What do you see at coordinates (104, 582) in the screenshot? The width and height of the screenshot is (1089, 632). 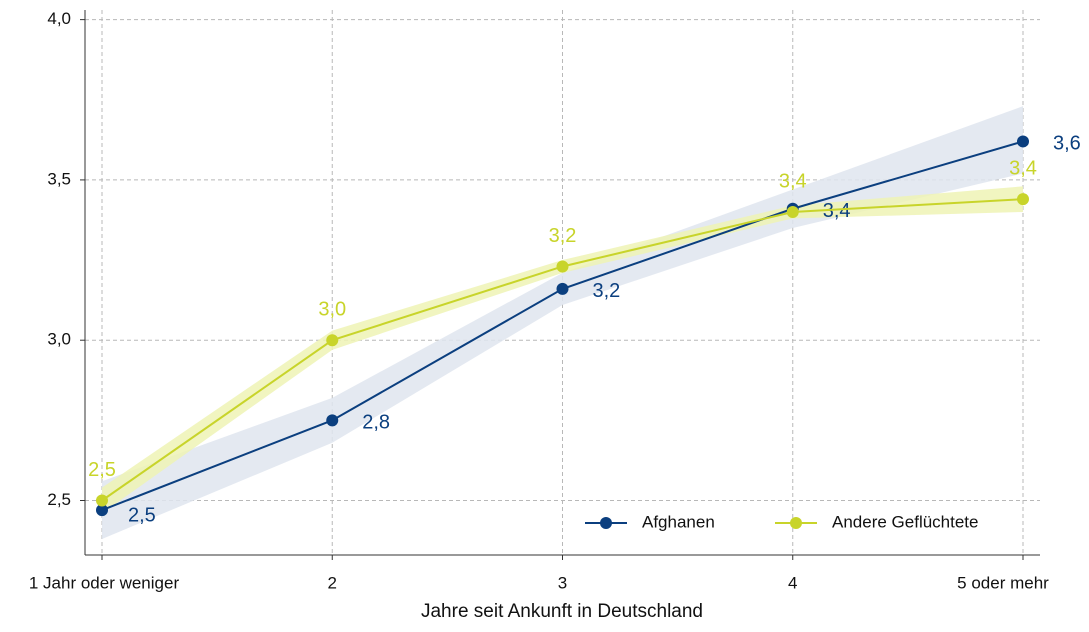 I see `x-tick-label: 1 Jahr oder weniger` at bounding box center [104, 582].